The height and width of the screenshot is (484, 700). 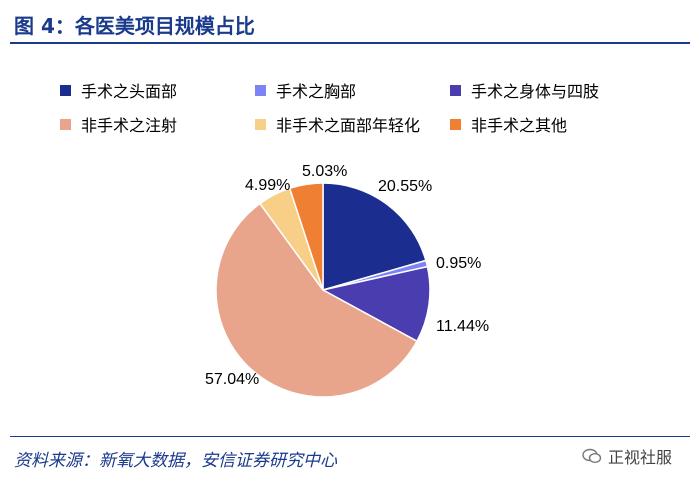 I want to click on legend-item: 非手术之注射, so click(x=157, y=124).